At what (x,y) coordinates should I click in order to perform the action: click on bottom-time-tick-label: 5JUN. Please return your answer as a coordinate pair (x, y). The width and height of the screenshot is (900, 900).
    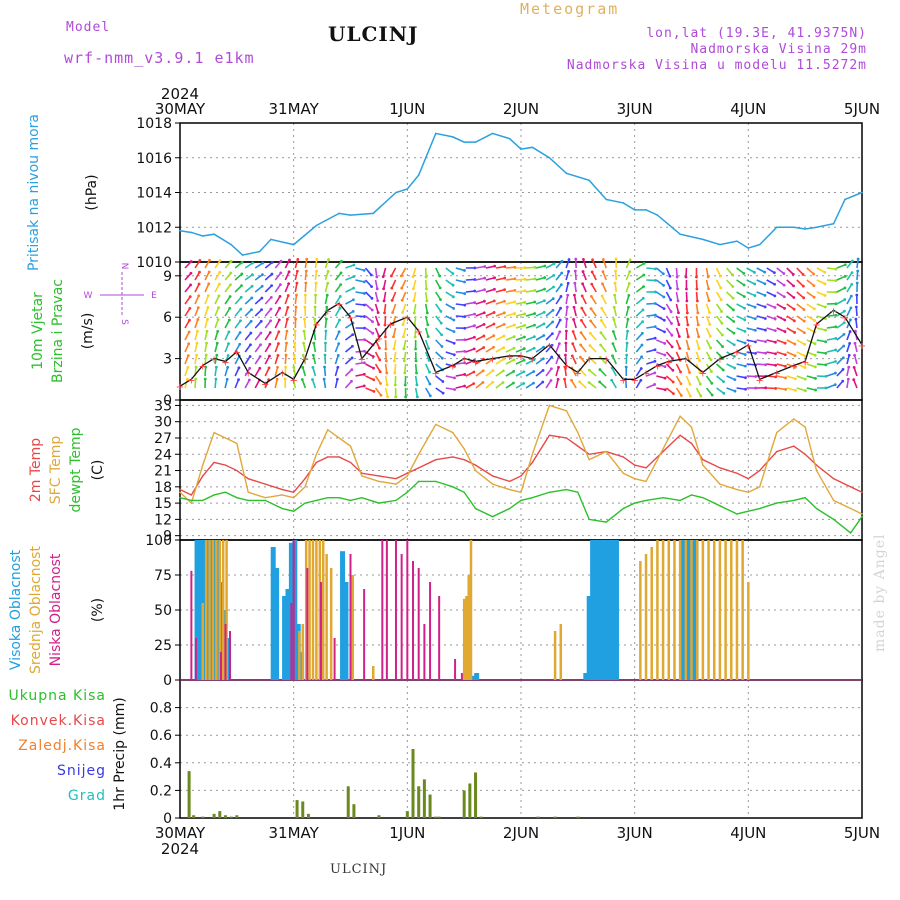
    Looking at the image, I should click on (862, 833).